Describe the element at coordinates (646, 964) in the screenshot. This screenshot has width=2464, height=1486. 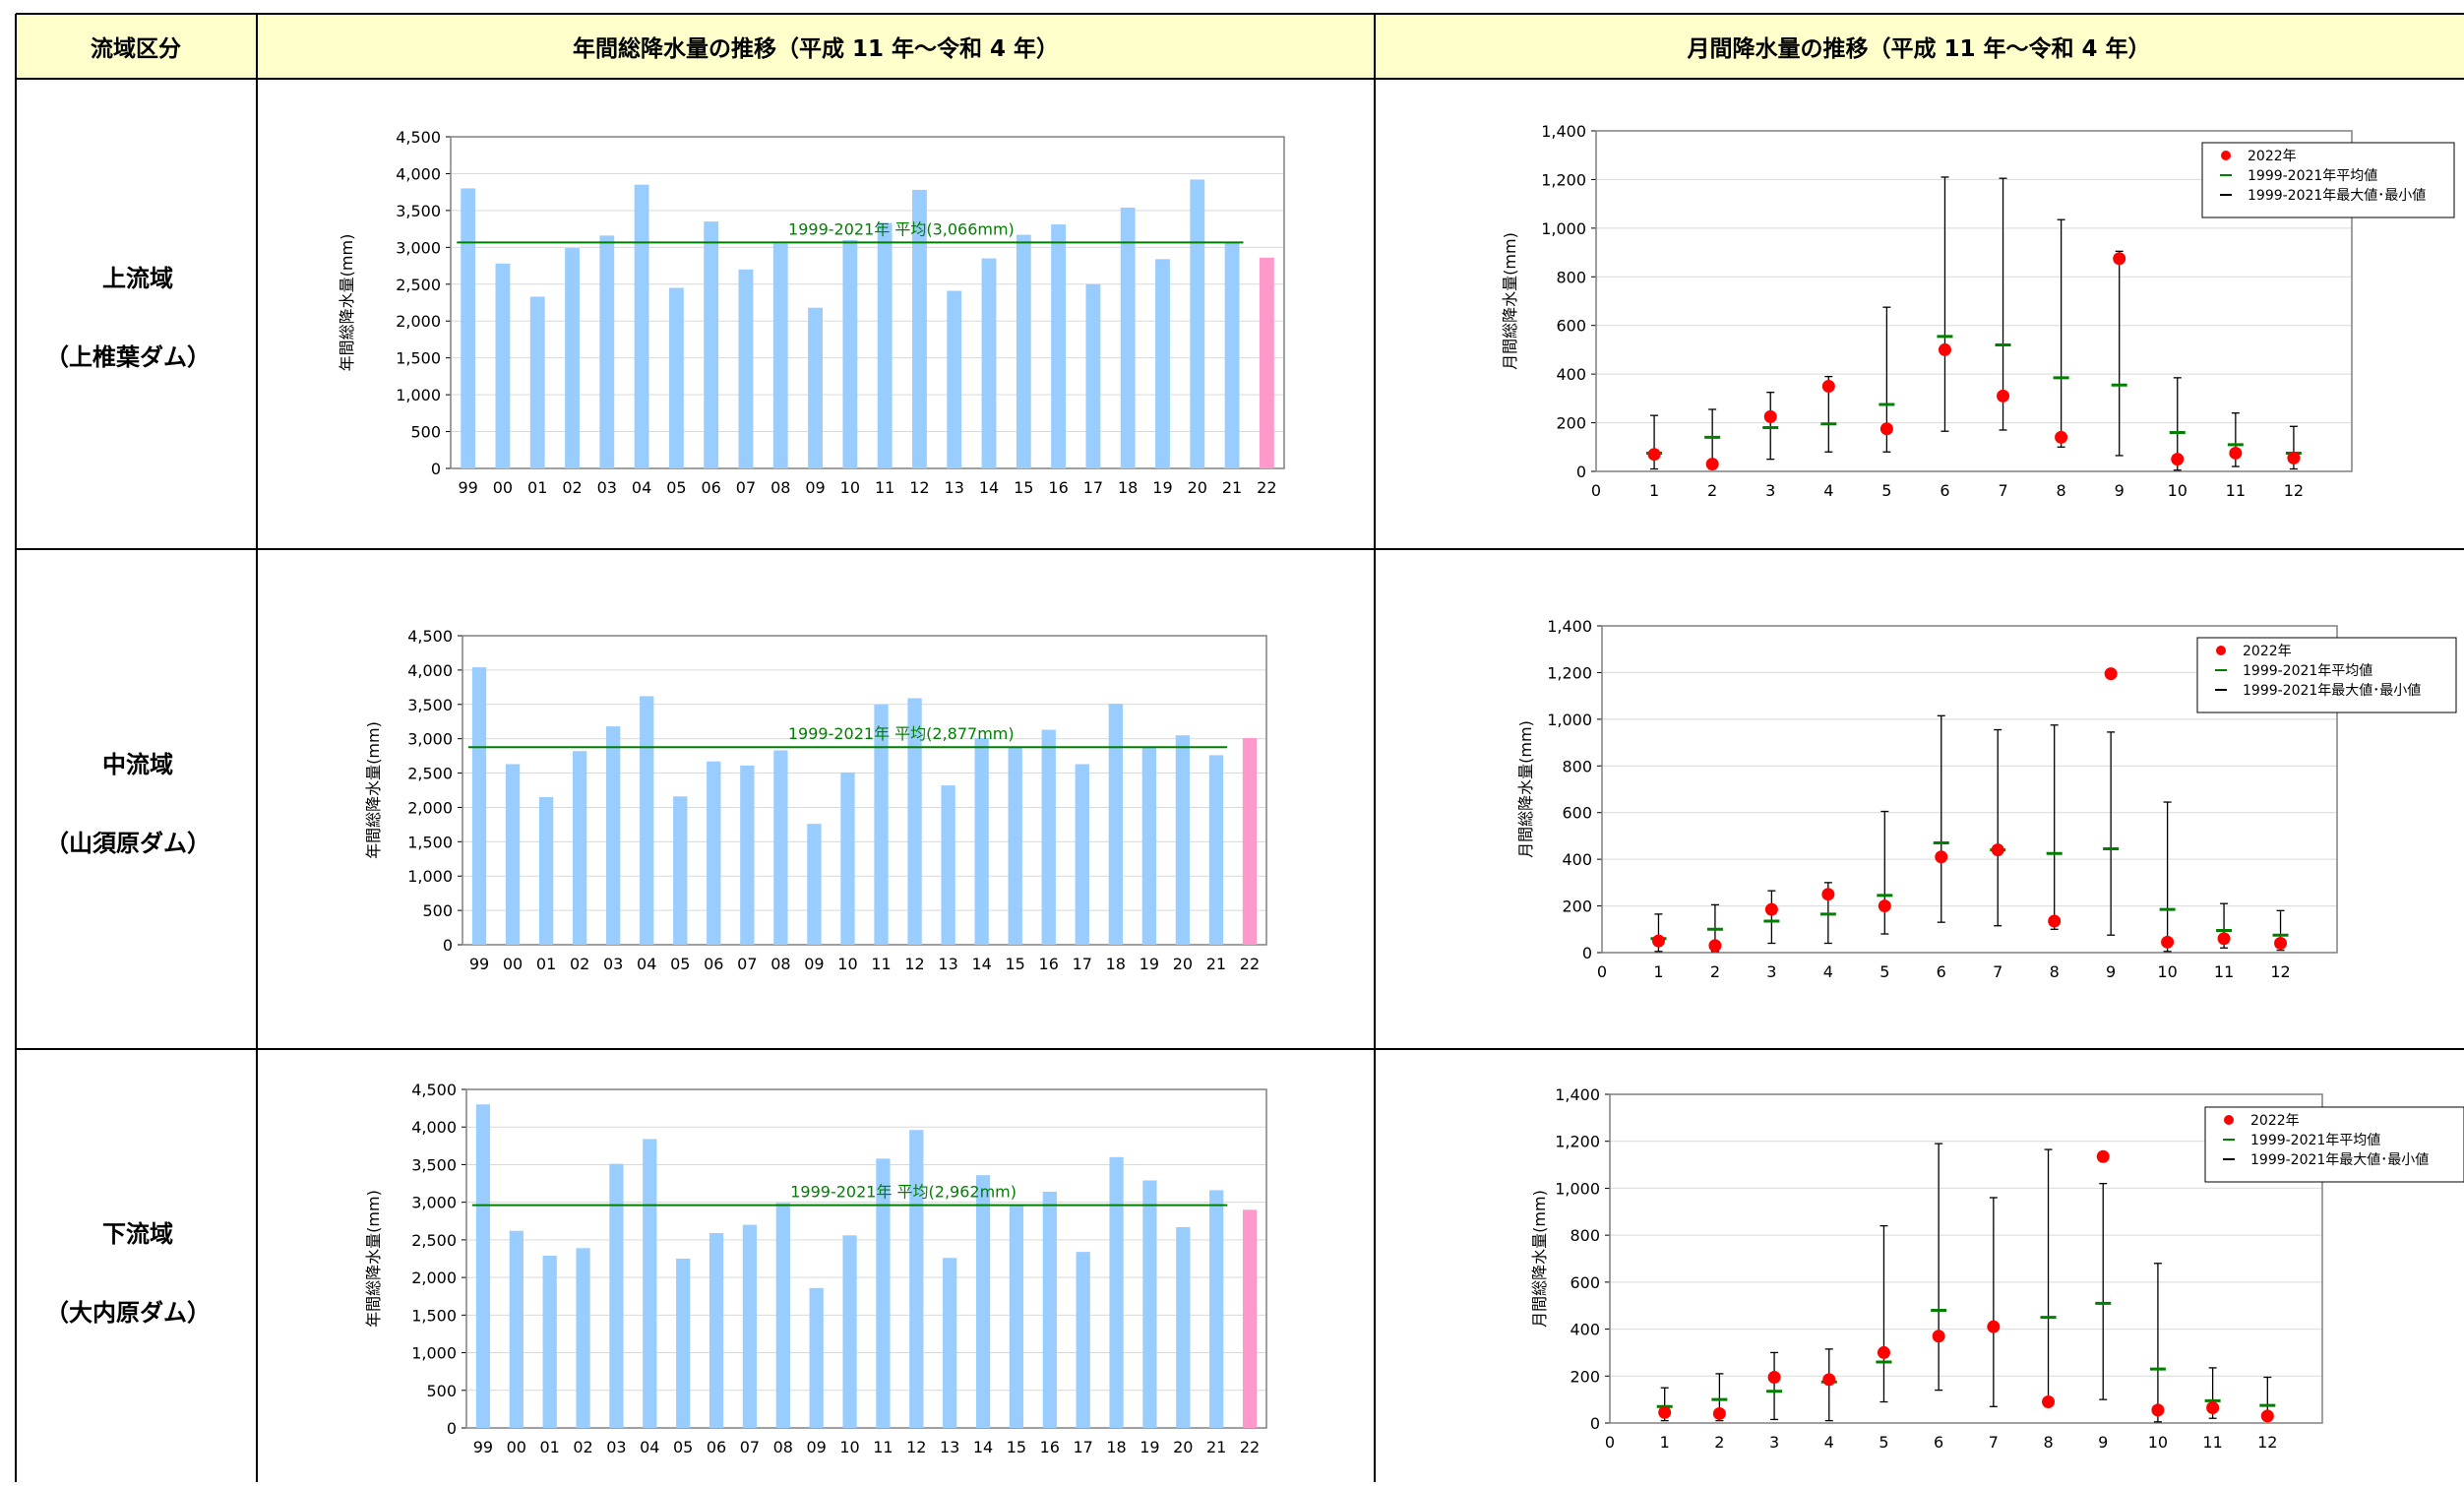
I see `x-tick-label: 04` at that location.